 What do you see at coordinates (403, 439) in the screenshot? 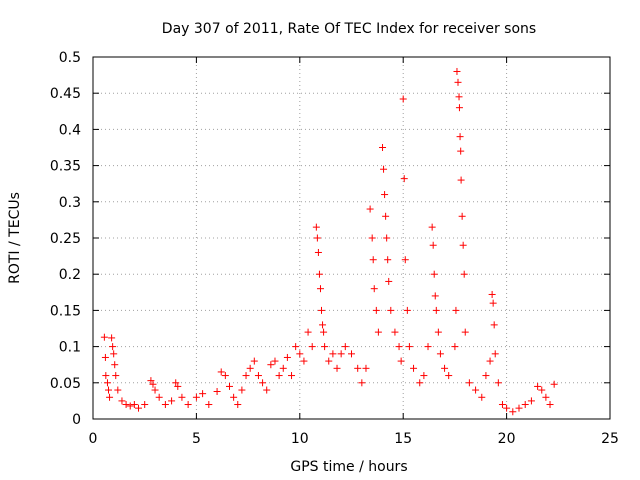
I see `x-tick-label: 15` at bounding box center [403, 439].